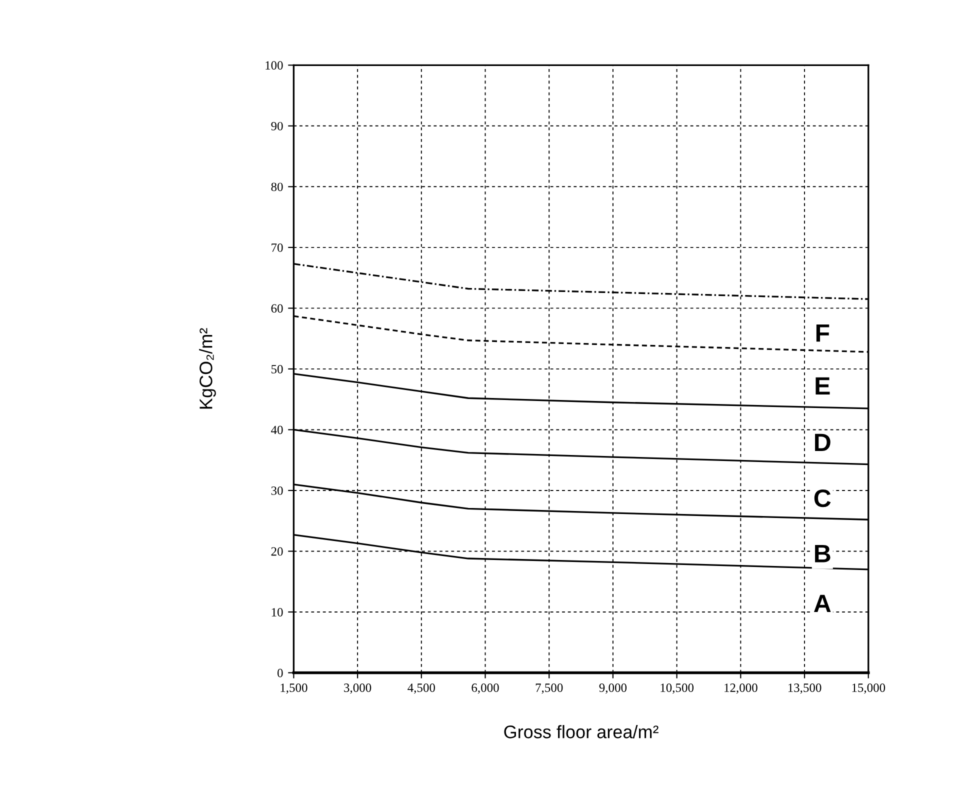 This screenshot has width=979, height=785. Describe the element at coordinates (822, 443) in the screenshot. I see `annotation: D` at that location.